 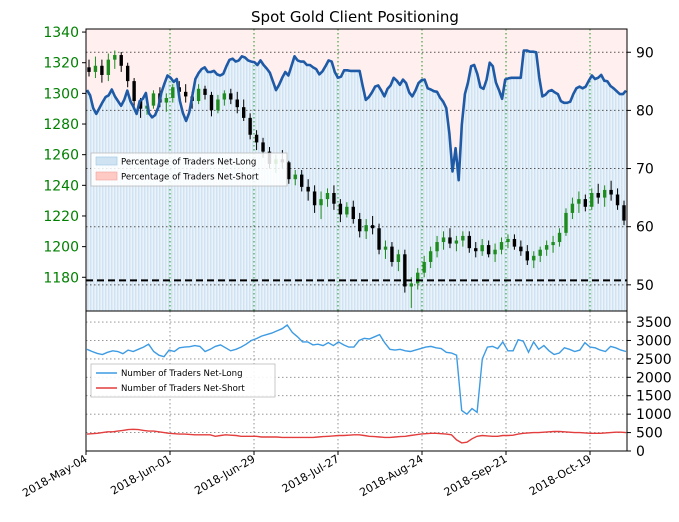 I want to click on legend-label-net-short-count: Number of Traders Net-Short, so click(x=183, y=389).